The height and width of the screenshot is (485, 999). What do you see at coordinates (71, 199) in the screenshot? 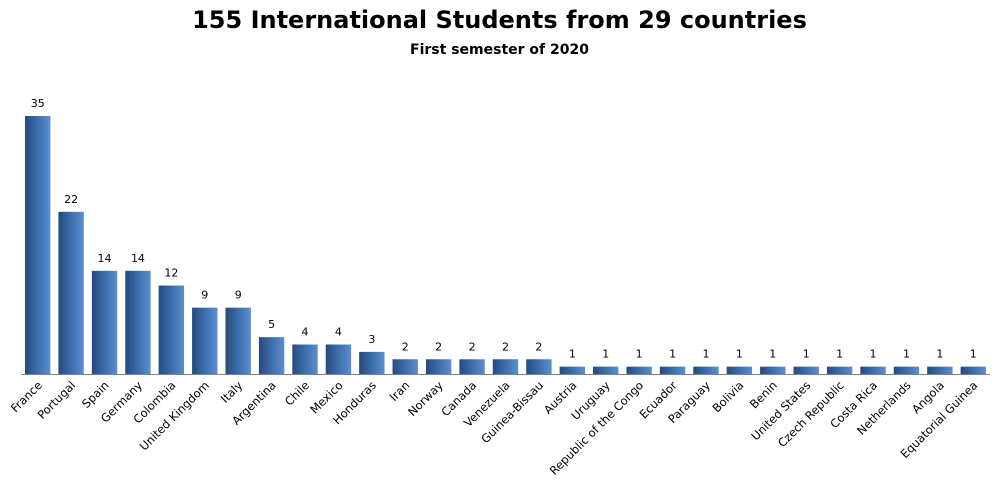
I see `value-label: 22` at bounding box center [71, 199].